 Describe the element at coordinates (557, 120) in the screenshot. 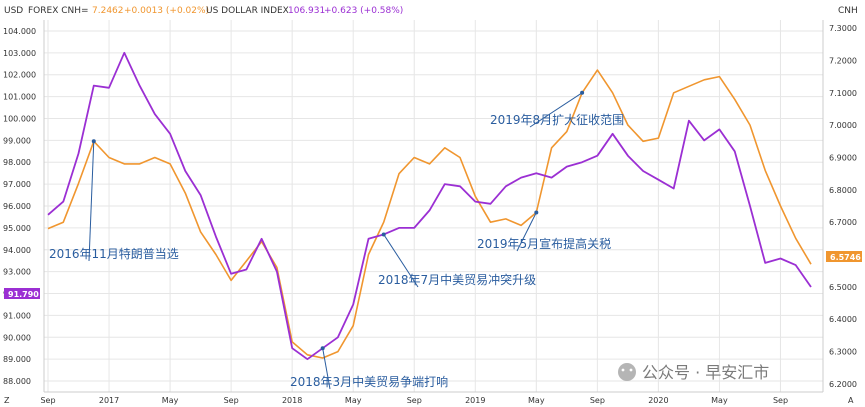

I see `annotation-label: 2019年8月扩大征收范围` at that location.